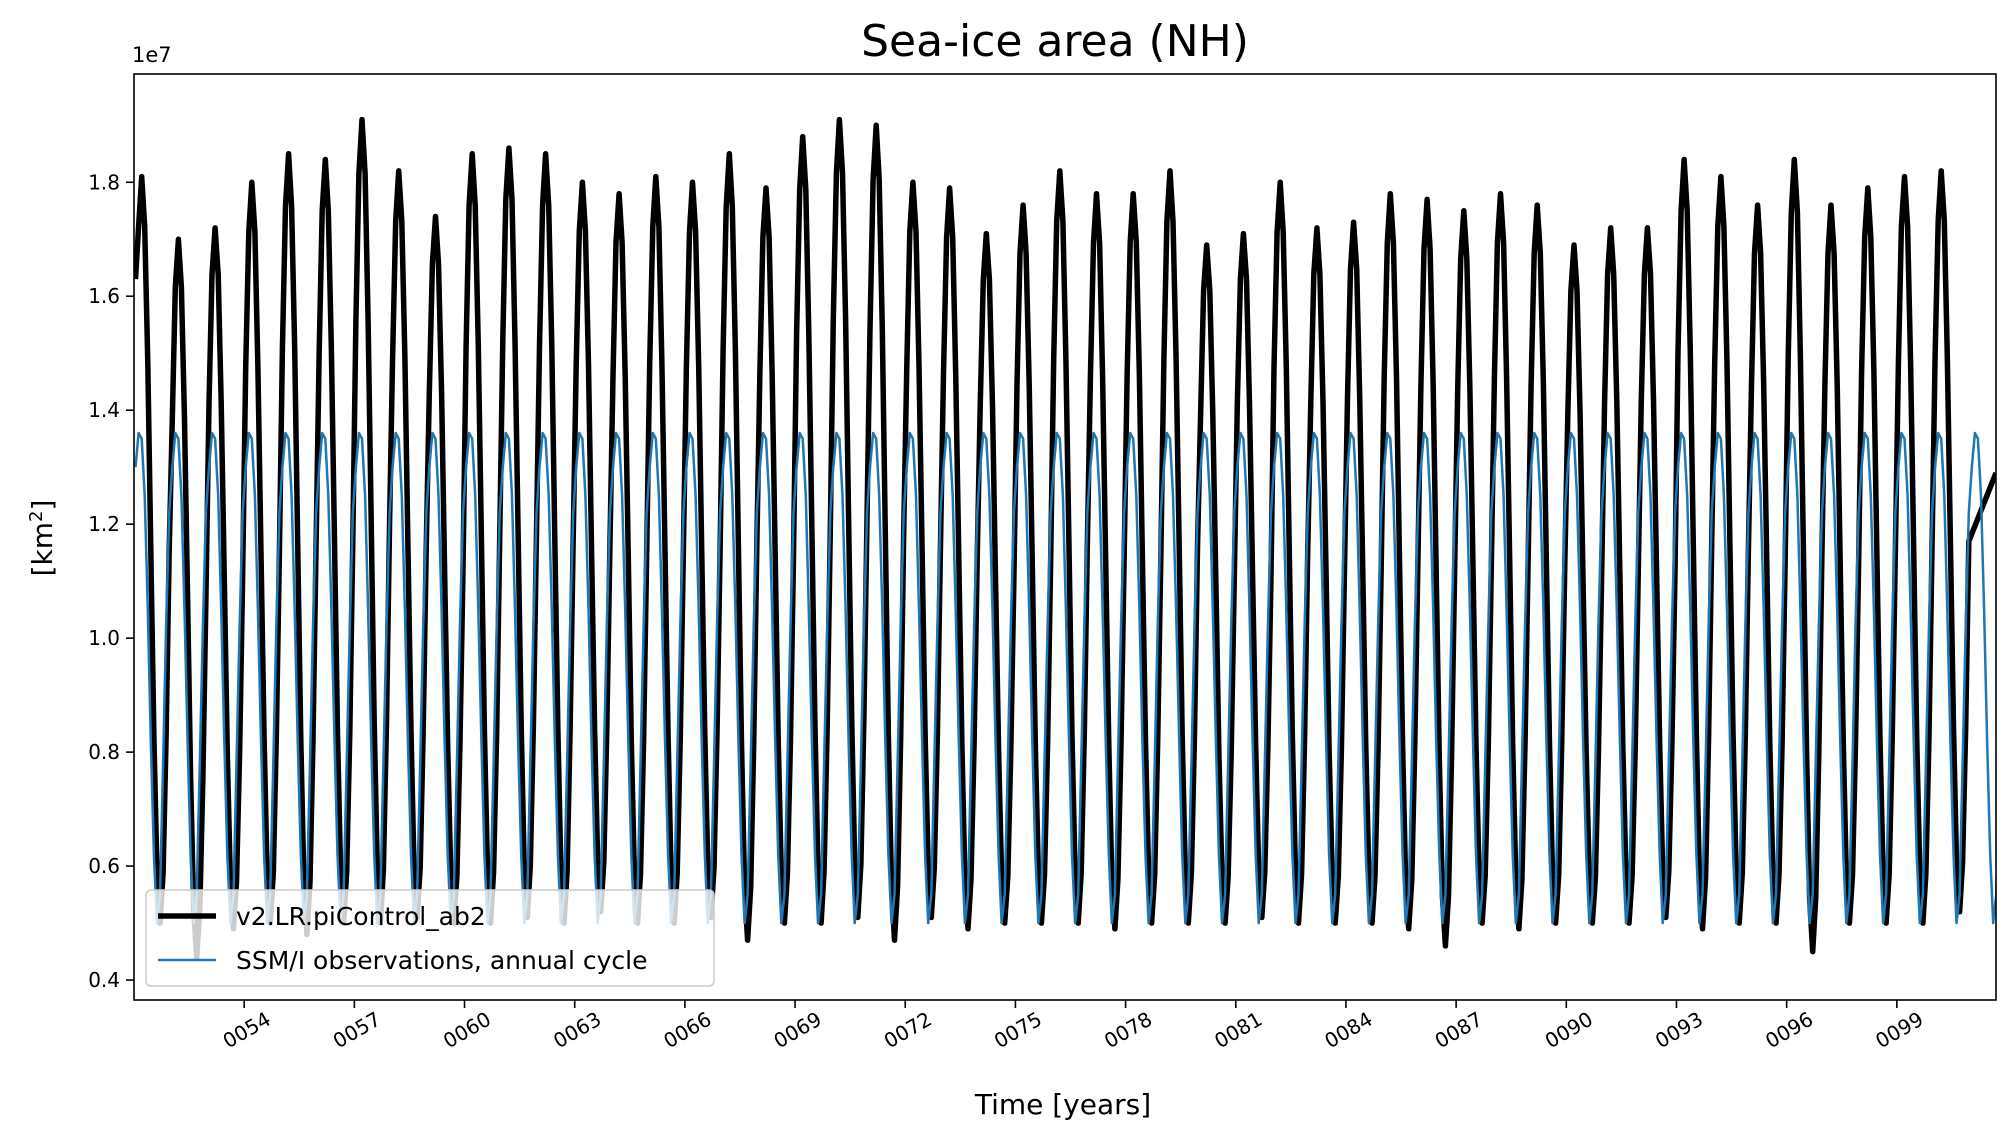 Image resolution: width=2013 pixels, height=1141 pixels. What do you see at coordinates (42, 549) in the screenshot?
I see `y-axis-label-main: [km` at bounding box center [42, 549].